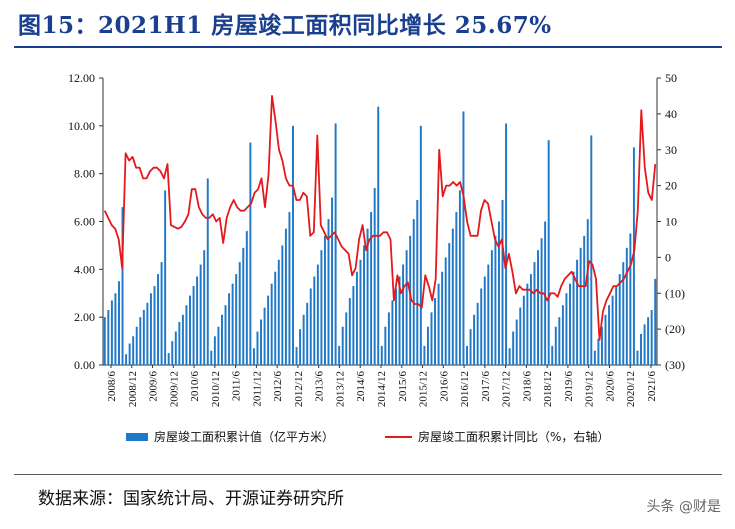 Image resolution: width=735 pixels, height=529 pixels. Describe the element at coordinates (444, 386) in the screenshot. I see `x-tick-label: 2016/6` at that location.